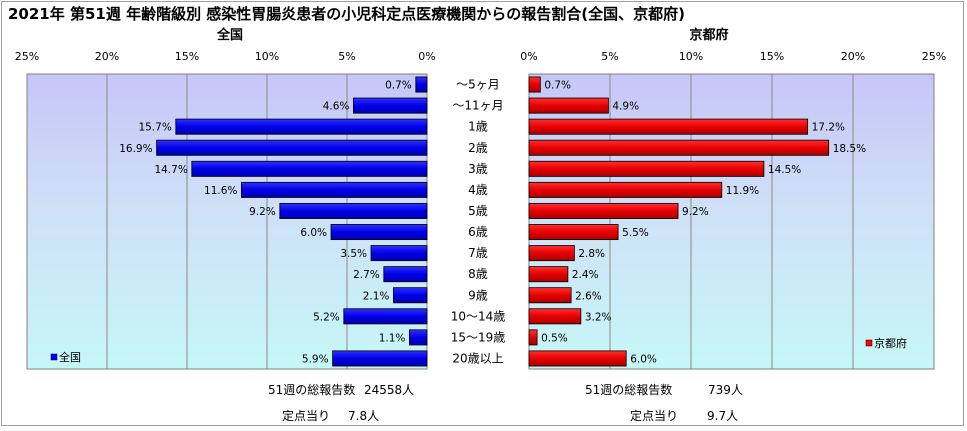  What do you see at coordinates (733, 56) in the screenshot?
I see `right-axis-ticks: 0% 5% 10% 15% 20% 25%` at bounding box center [733, 56].